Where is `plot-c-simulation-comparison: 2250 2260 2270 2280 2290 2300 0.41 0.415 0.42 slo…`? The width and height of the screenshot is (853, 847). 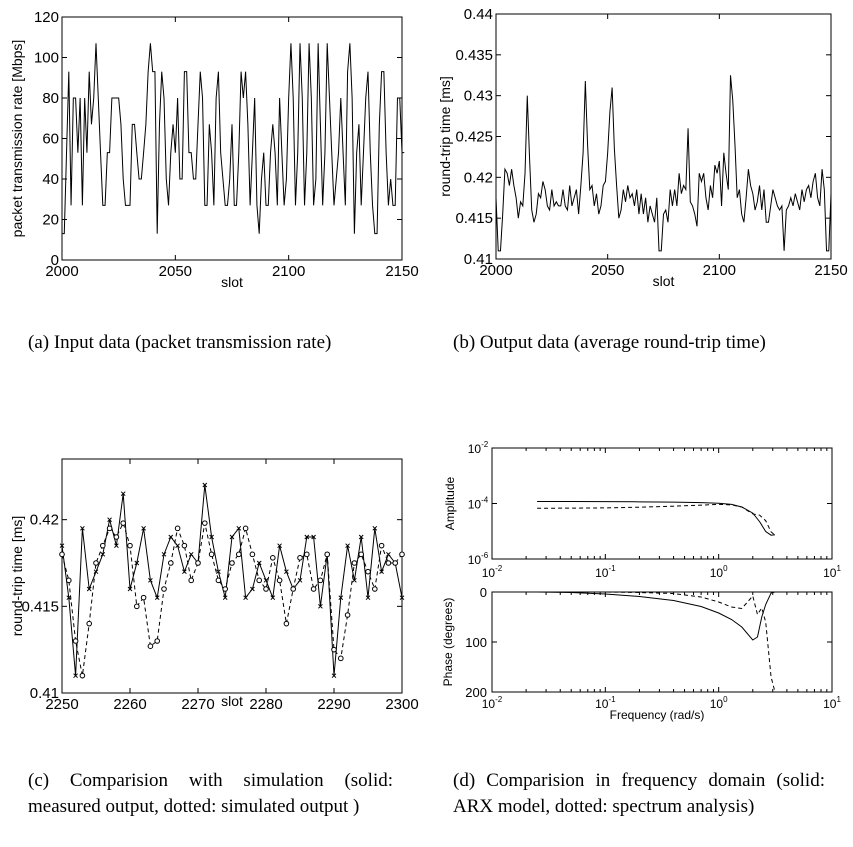 plot-c-simulation-comparison: 2250 2260 2270 2280 2290 2300 0.41 0.415 0.42 slo… is located at coordinates (214, 585).